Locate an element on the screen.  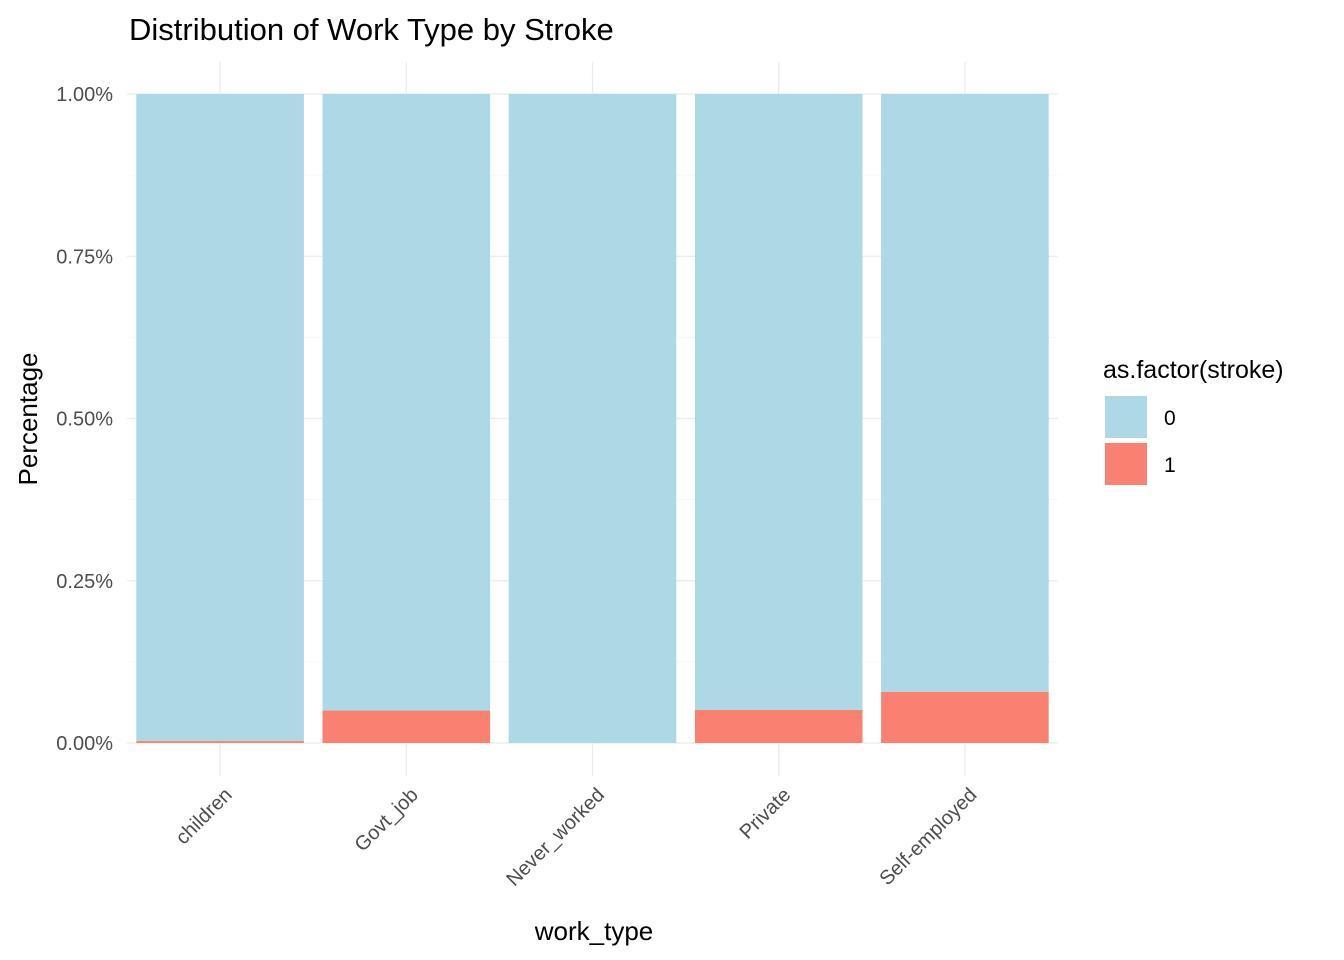
chart-title: Distribution of Work Type by Stroke is located at coordinates (371, 29).